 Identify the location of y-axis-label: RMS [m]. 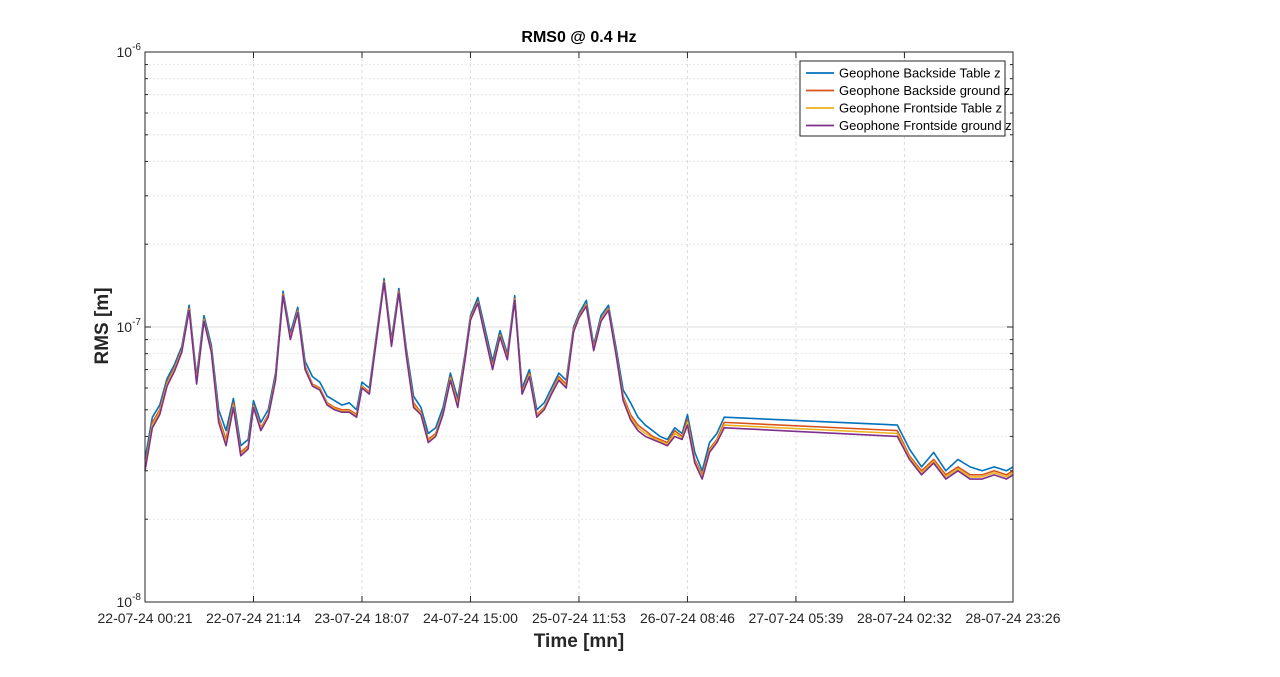
(102, 325).